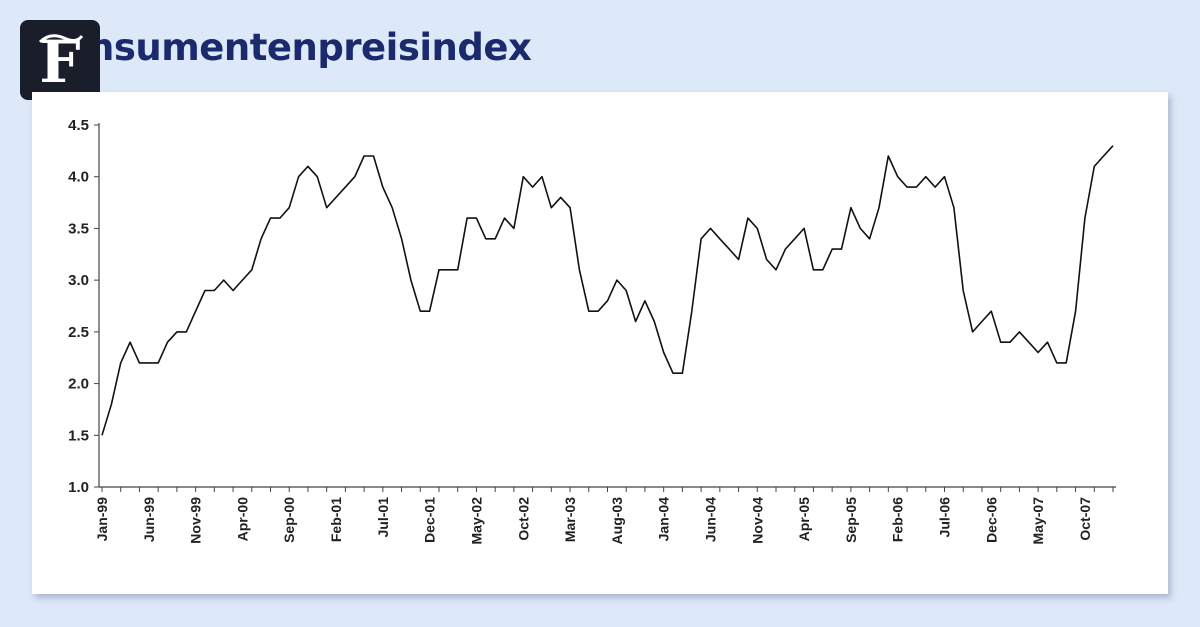 The height and width of the screenshot is (627, 1200). I want to click on y-tick-label: 3.0, so click(78, 280).